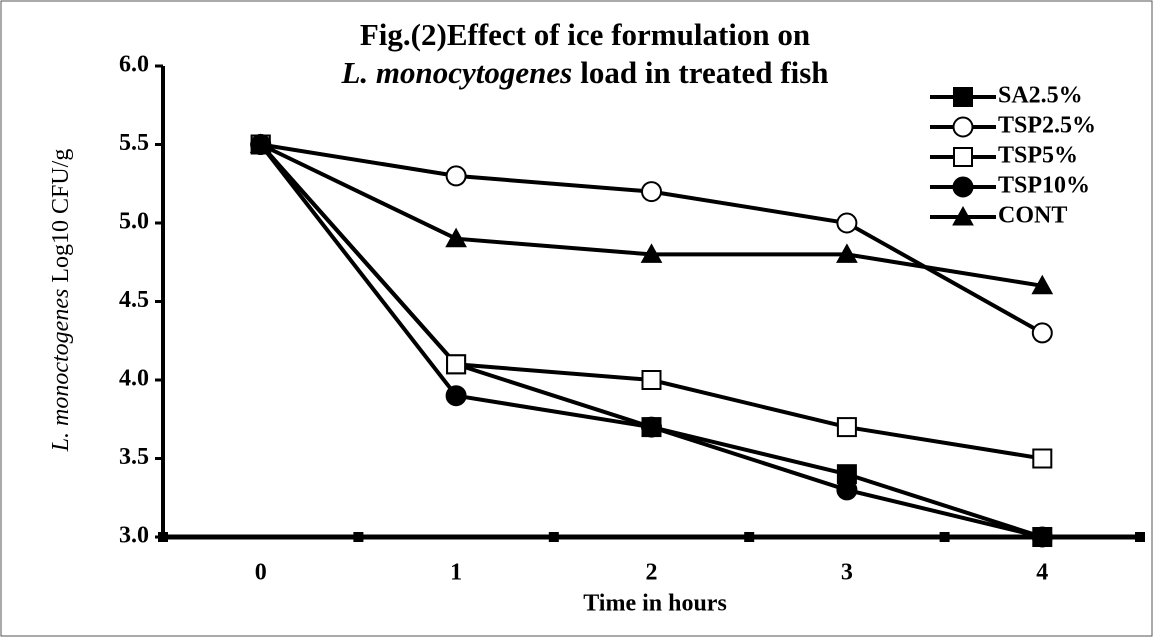  I want to click on y-tick-label: 3.5, so click(134, 457).